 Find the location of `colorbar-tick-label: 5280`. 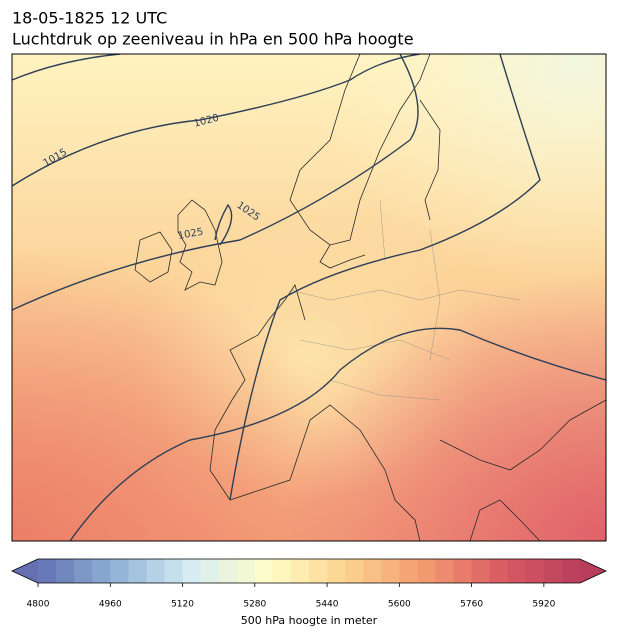

colorbar-tick-label: 5280 is located at coordinates (254, 605).